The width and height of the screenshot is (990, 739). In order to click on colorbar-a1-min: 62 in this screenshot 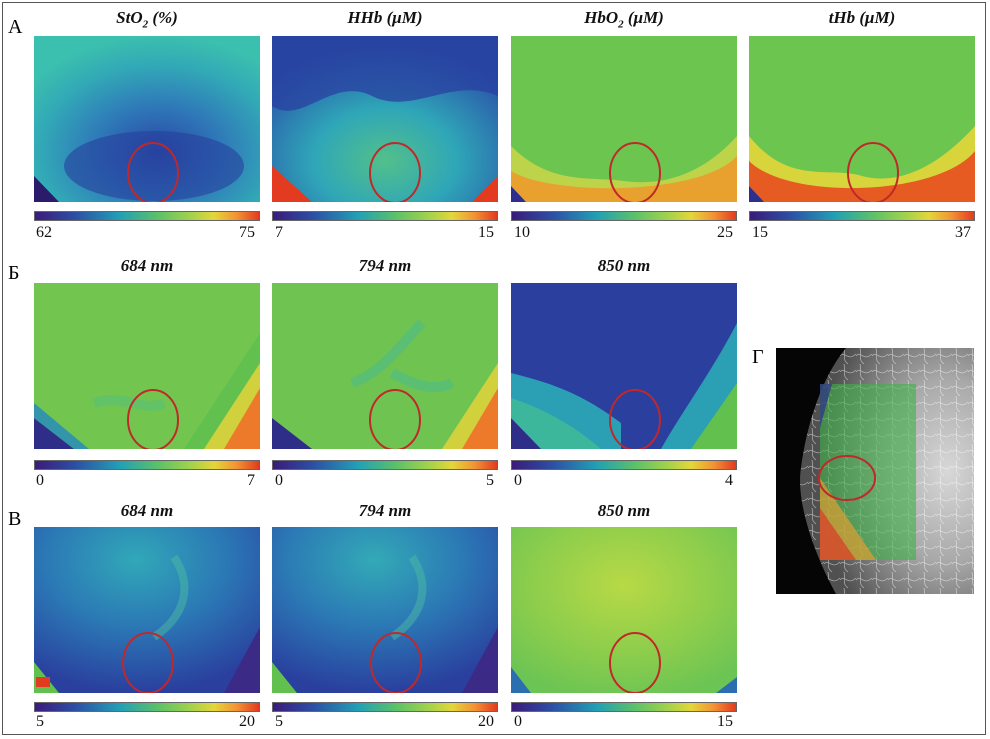, I will do `click(44, 232)`.